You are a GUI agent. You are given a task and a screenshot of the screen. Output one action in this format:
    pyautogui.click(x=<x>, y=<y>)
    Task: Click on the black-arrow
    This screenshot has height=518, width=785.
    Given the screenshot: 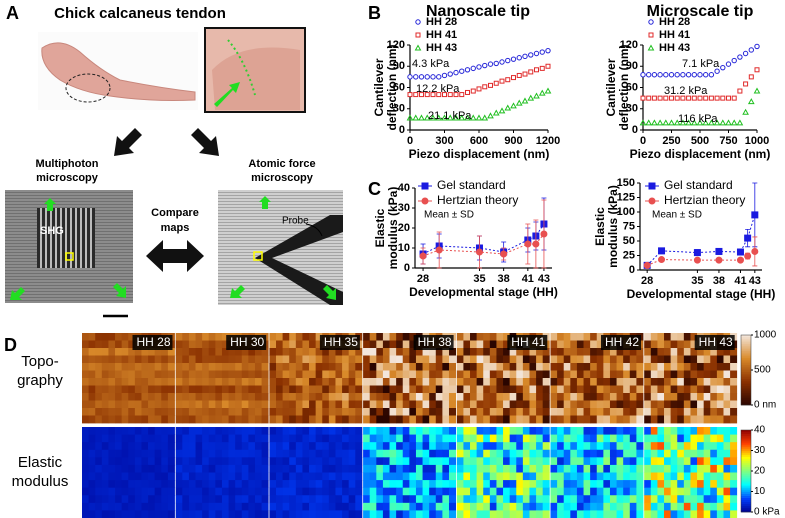 What is the action you would take?
    pyautogui.click(x=128, y=142)
    